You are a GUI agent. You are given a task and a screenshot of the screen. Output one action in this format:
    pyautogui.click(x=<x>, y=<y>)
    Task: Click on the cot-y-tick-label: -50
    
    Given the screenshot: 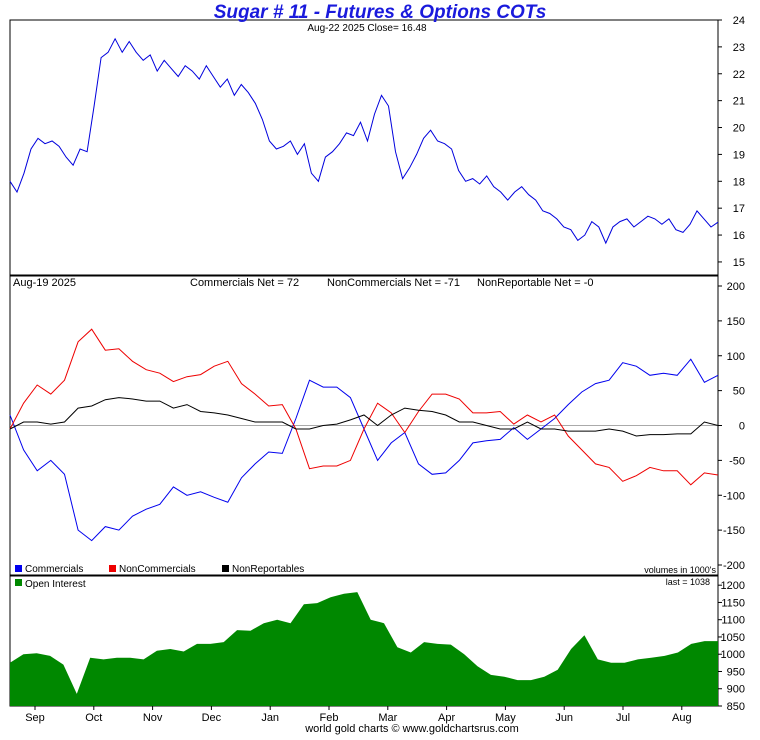 What is the action you would take?
    pyautogui.click(x=737, y=461)
    